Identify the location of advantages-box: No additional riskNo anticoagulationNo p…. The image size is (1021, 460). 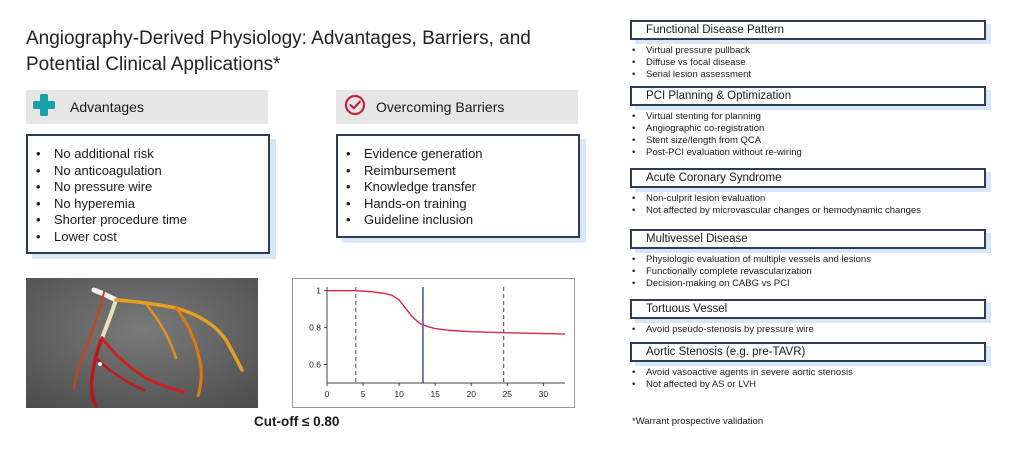
(148, 194).